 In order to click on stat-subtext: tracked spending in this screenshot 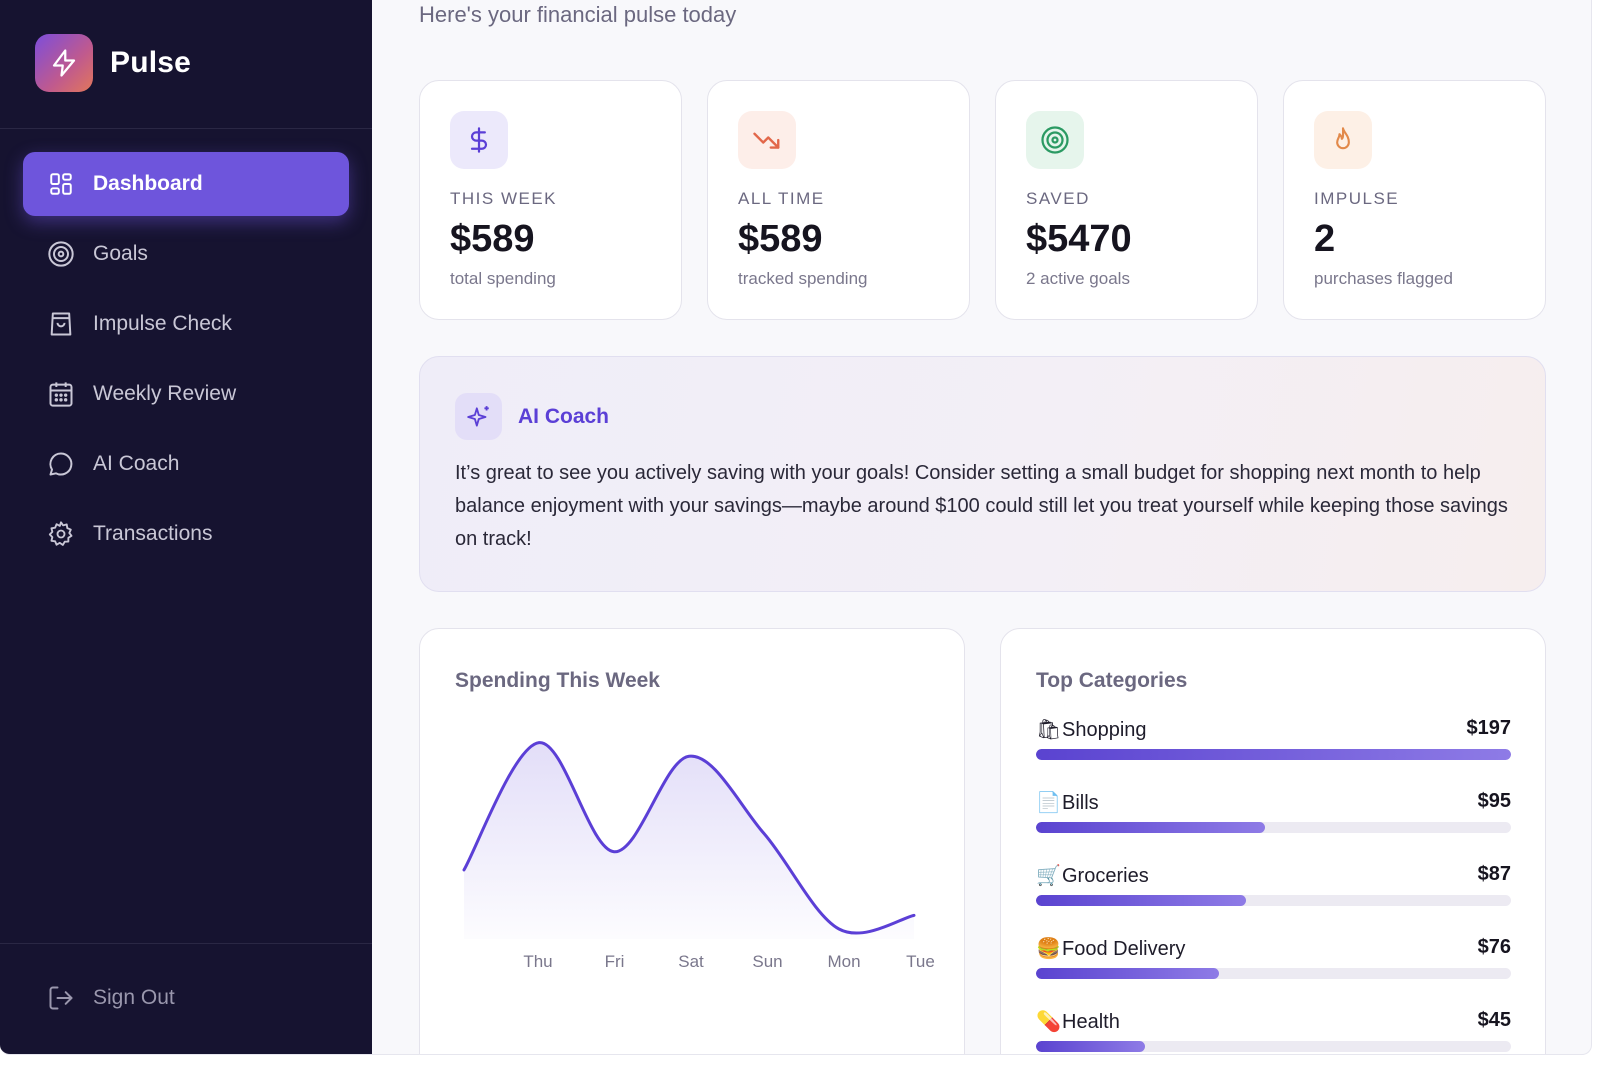, I will do `click(803, 278)`.